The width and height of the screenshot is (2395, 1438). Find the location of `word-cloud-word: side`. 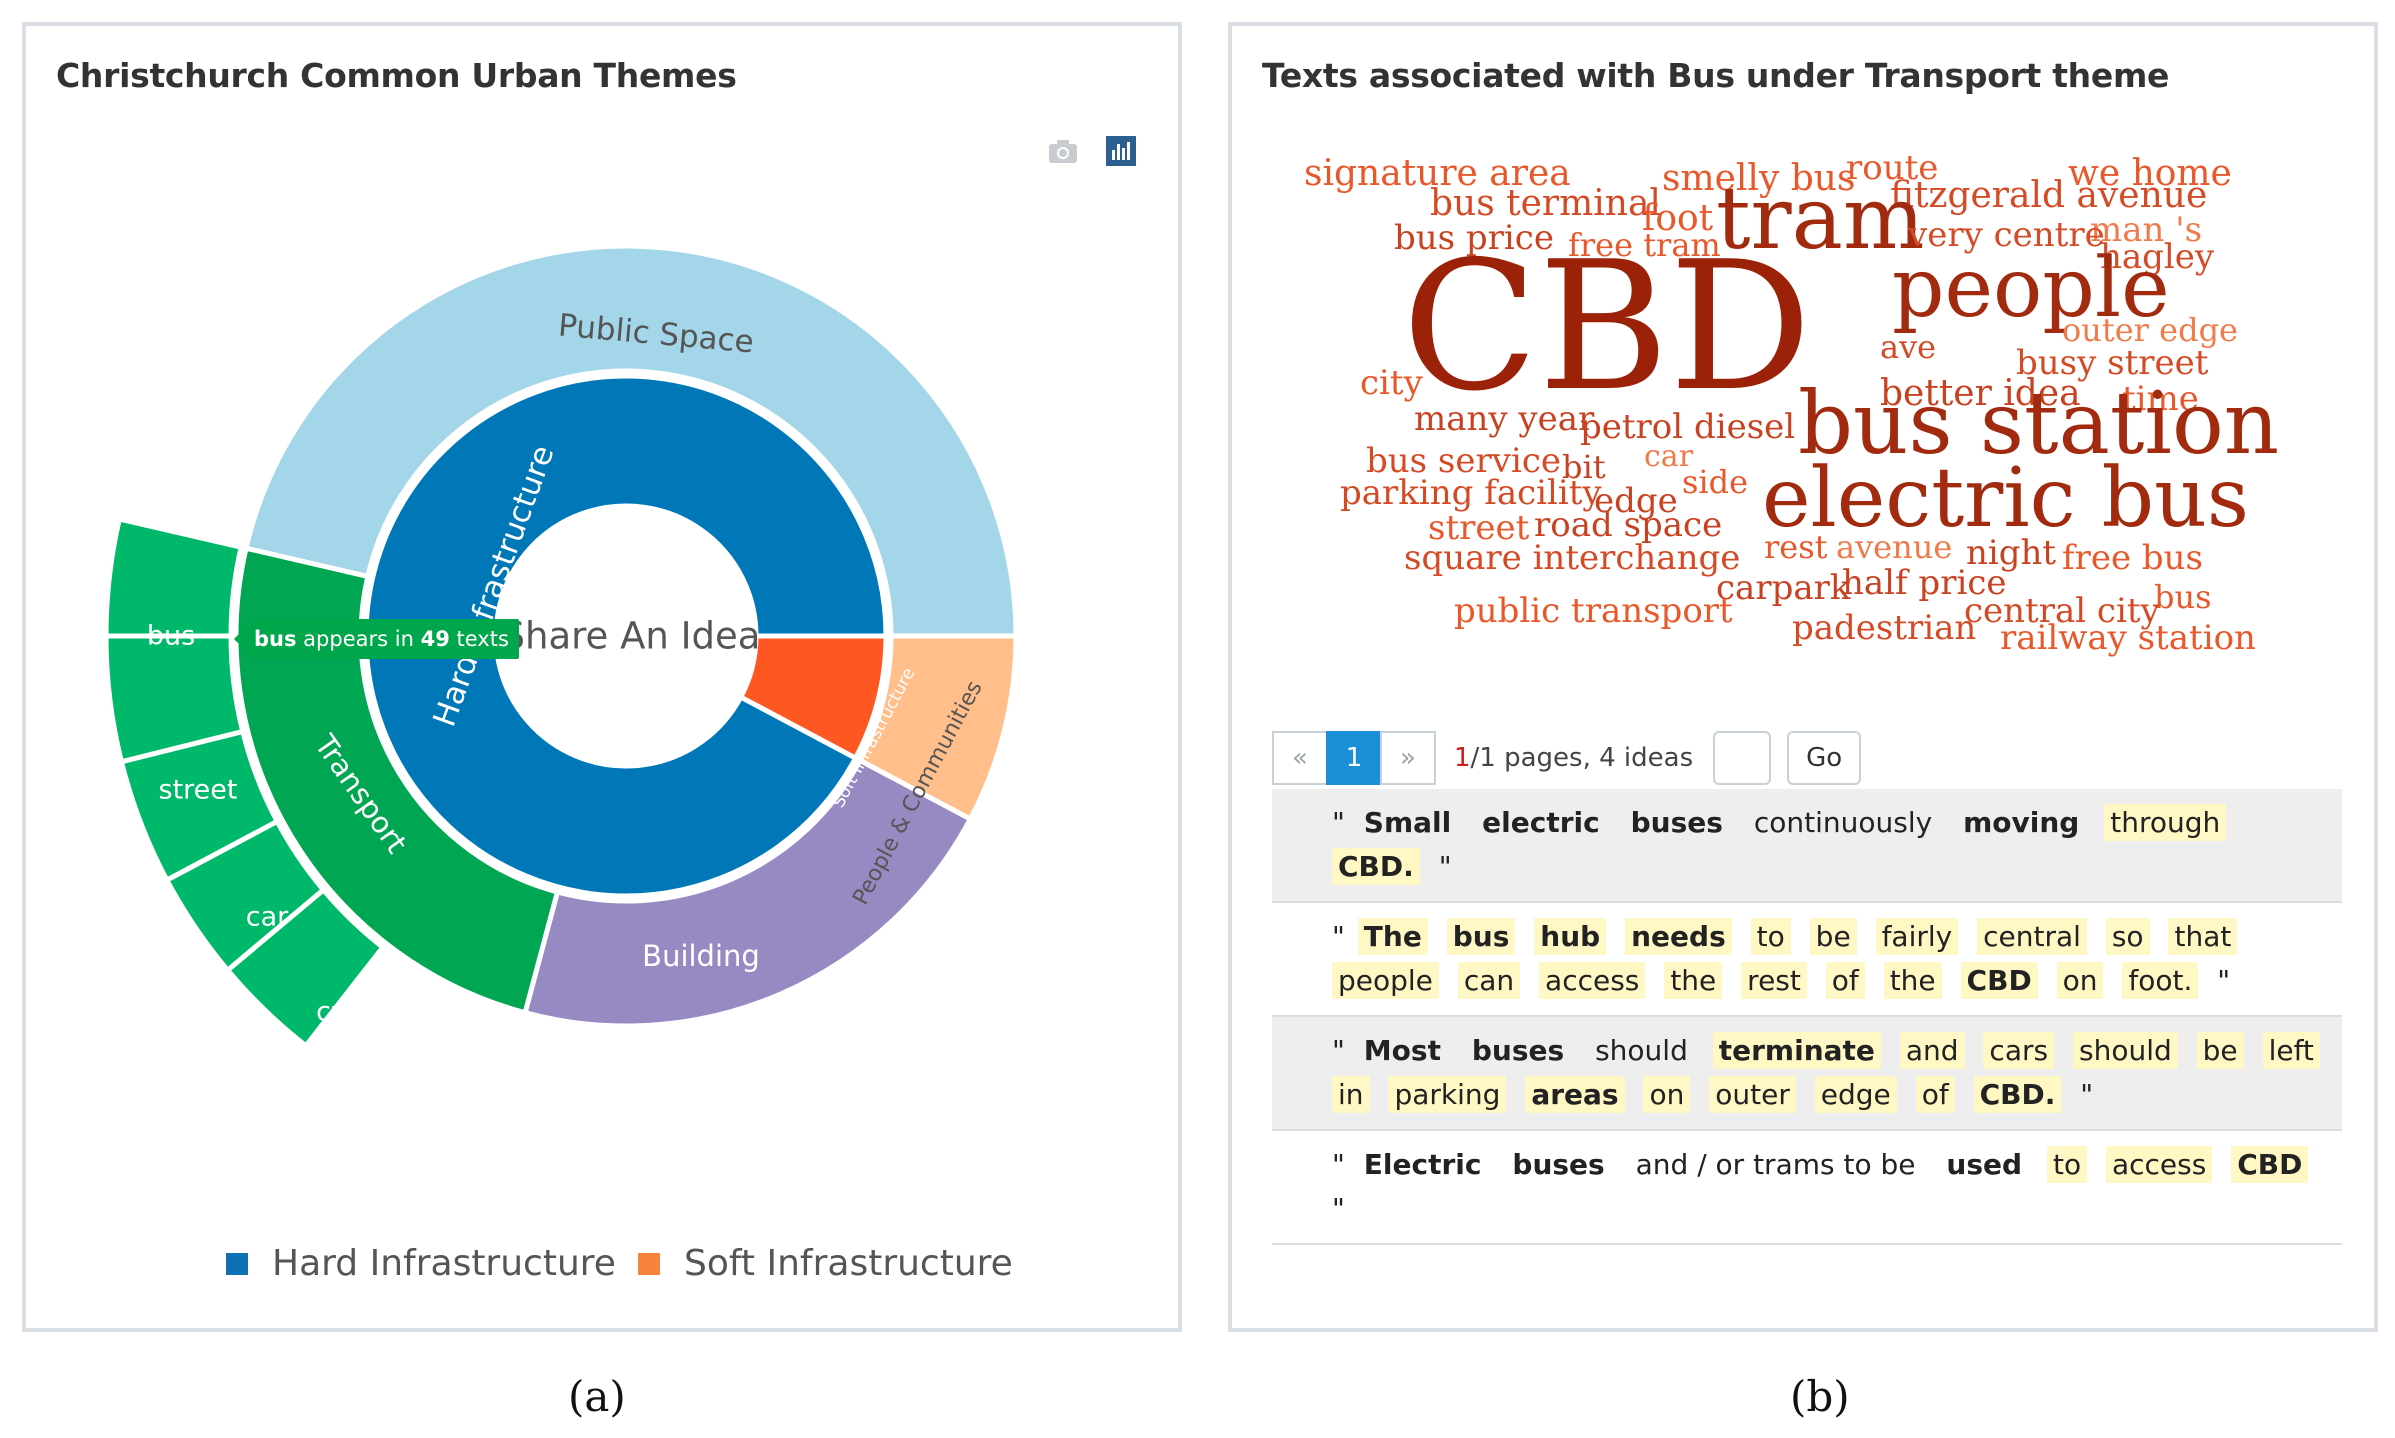

word-cloud-word: side is located at coordinates (1715, 482).